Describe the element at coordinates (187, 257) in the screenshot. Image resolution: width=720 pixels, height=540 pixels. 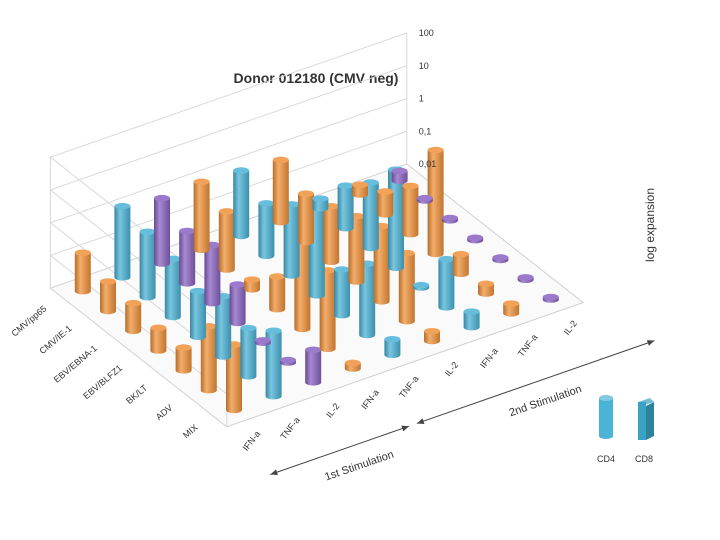
I see `bar-cmv-ie-1-col2` at that location.